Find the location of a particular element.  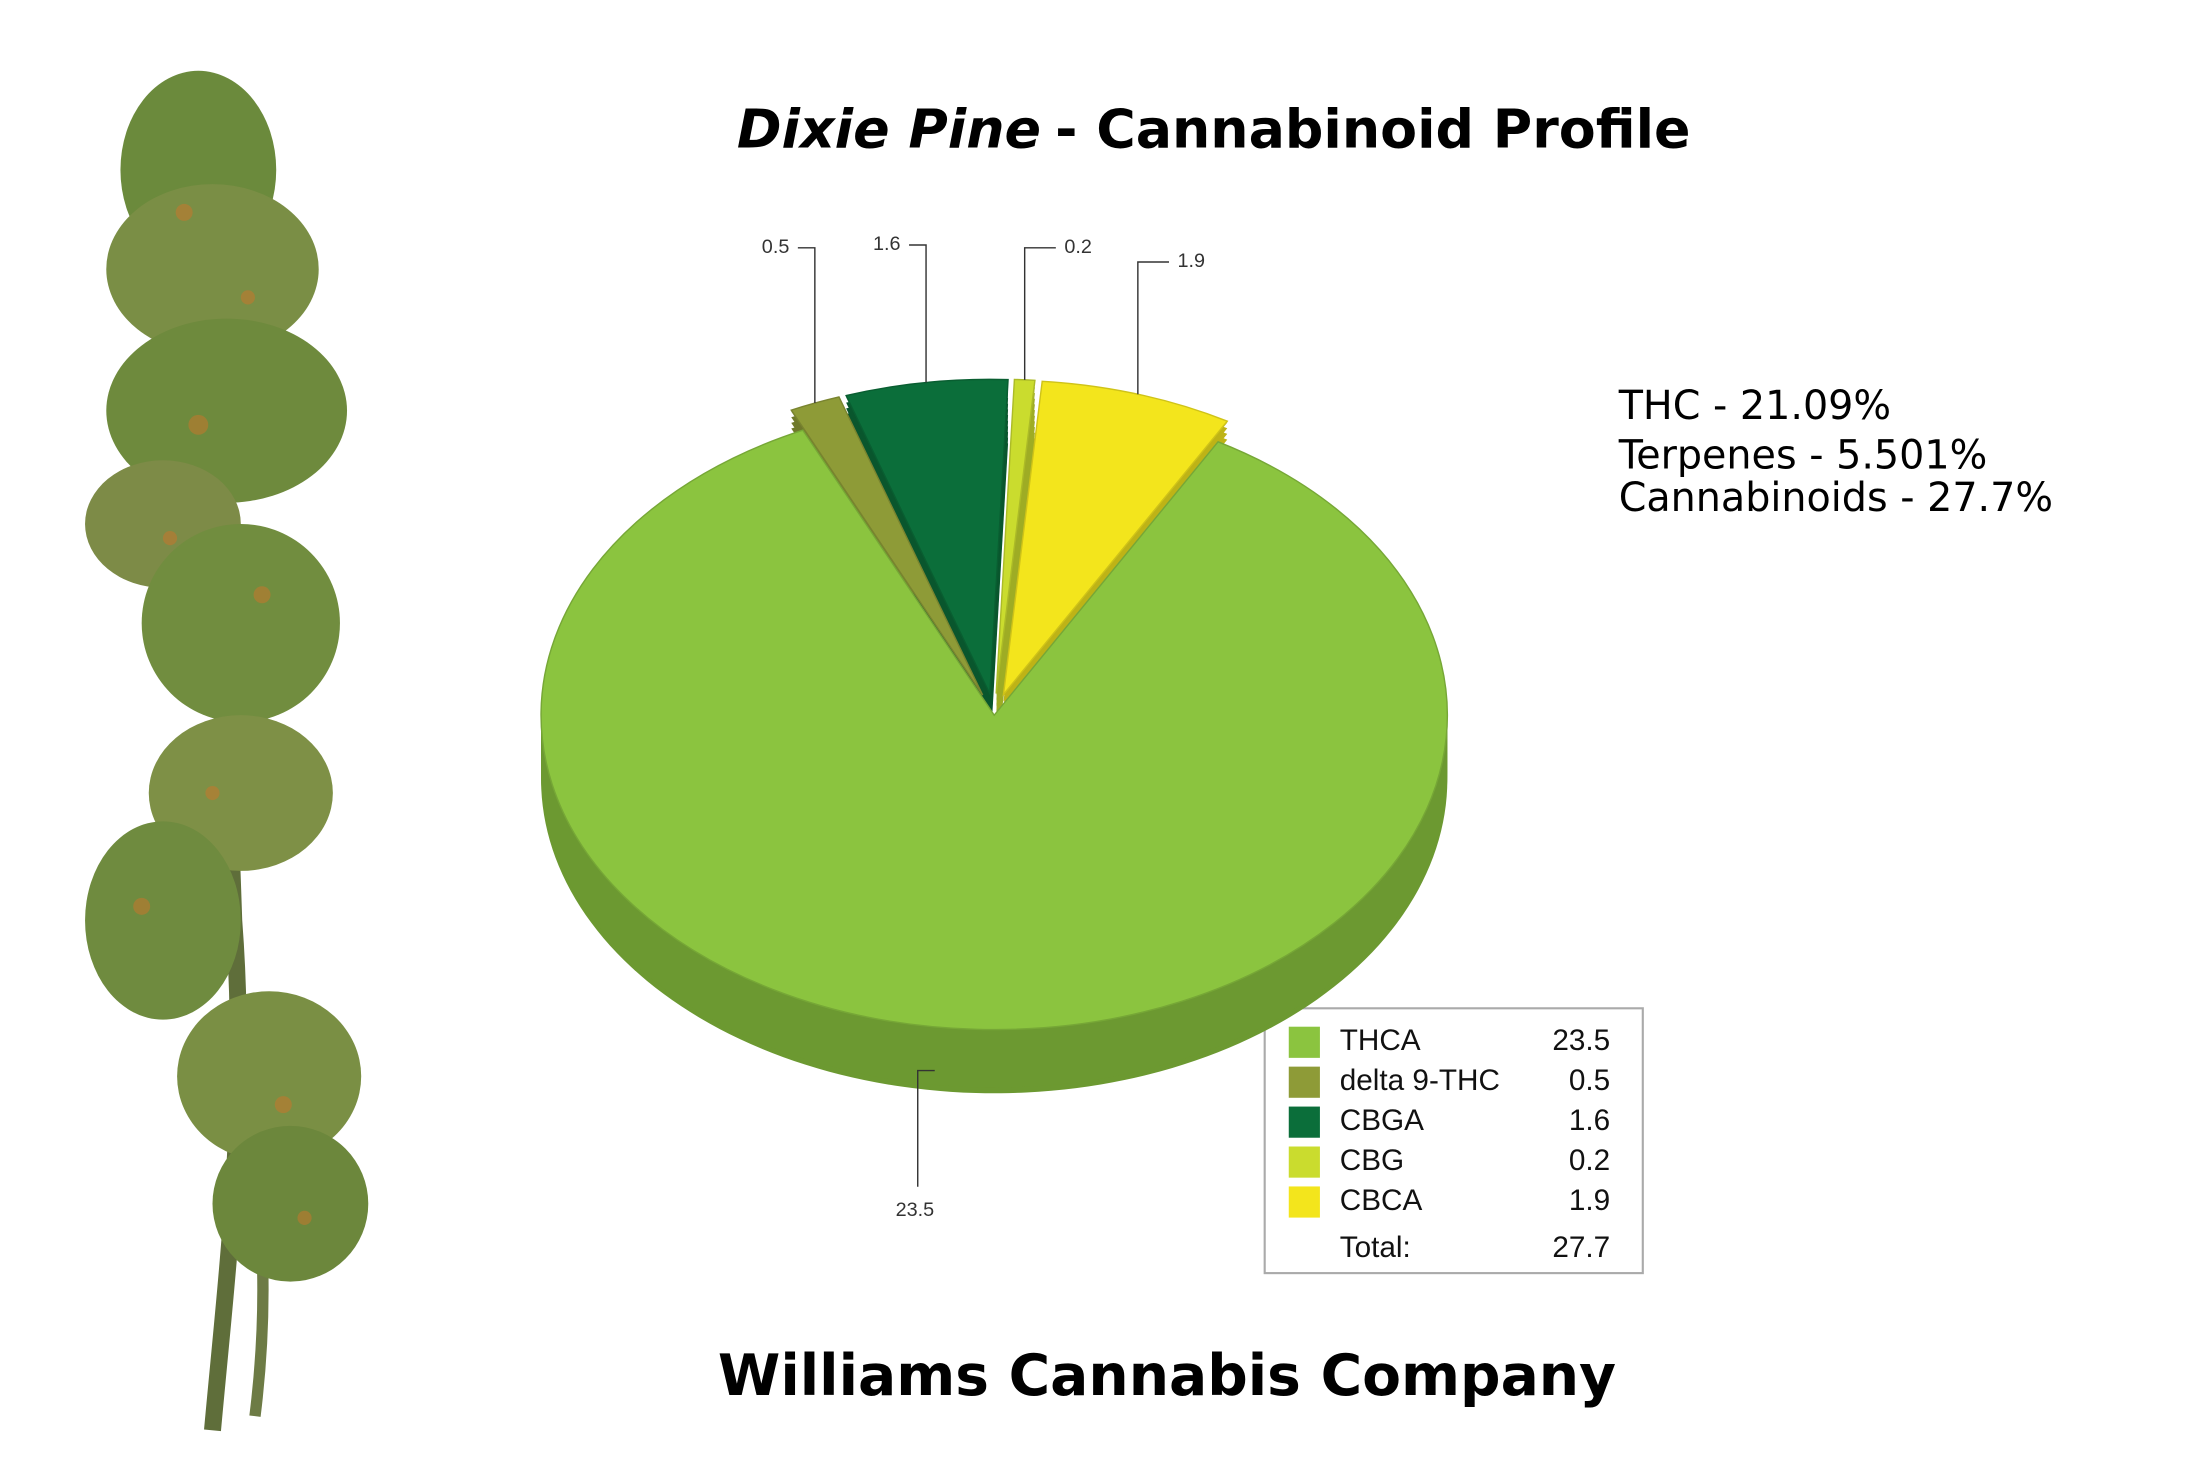

note: Cannabinoids - 27.7% is located at coordinates (1836, 498).